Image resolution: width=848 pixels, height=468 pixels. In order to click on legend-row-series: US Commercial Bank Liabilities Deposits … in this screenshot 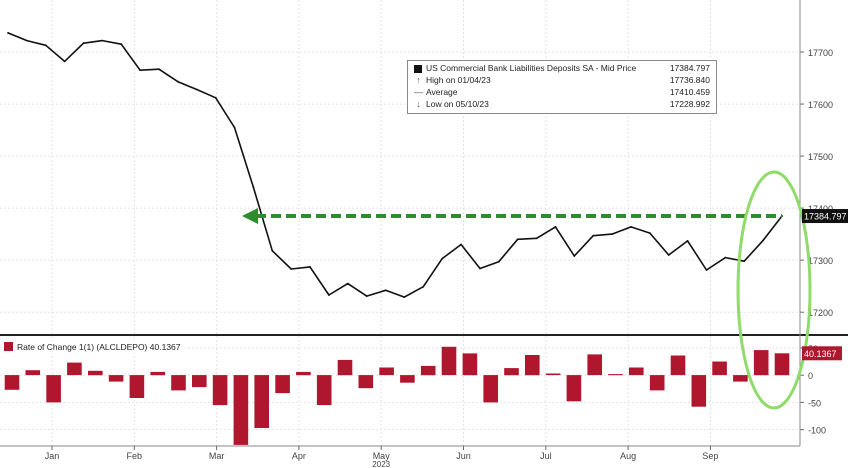, I will do `click(562, 68)`.